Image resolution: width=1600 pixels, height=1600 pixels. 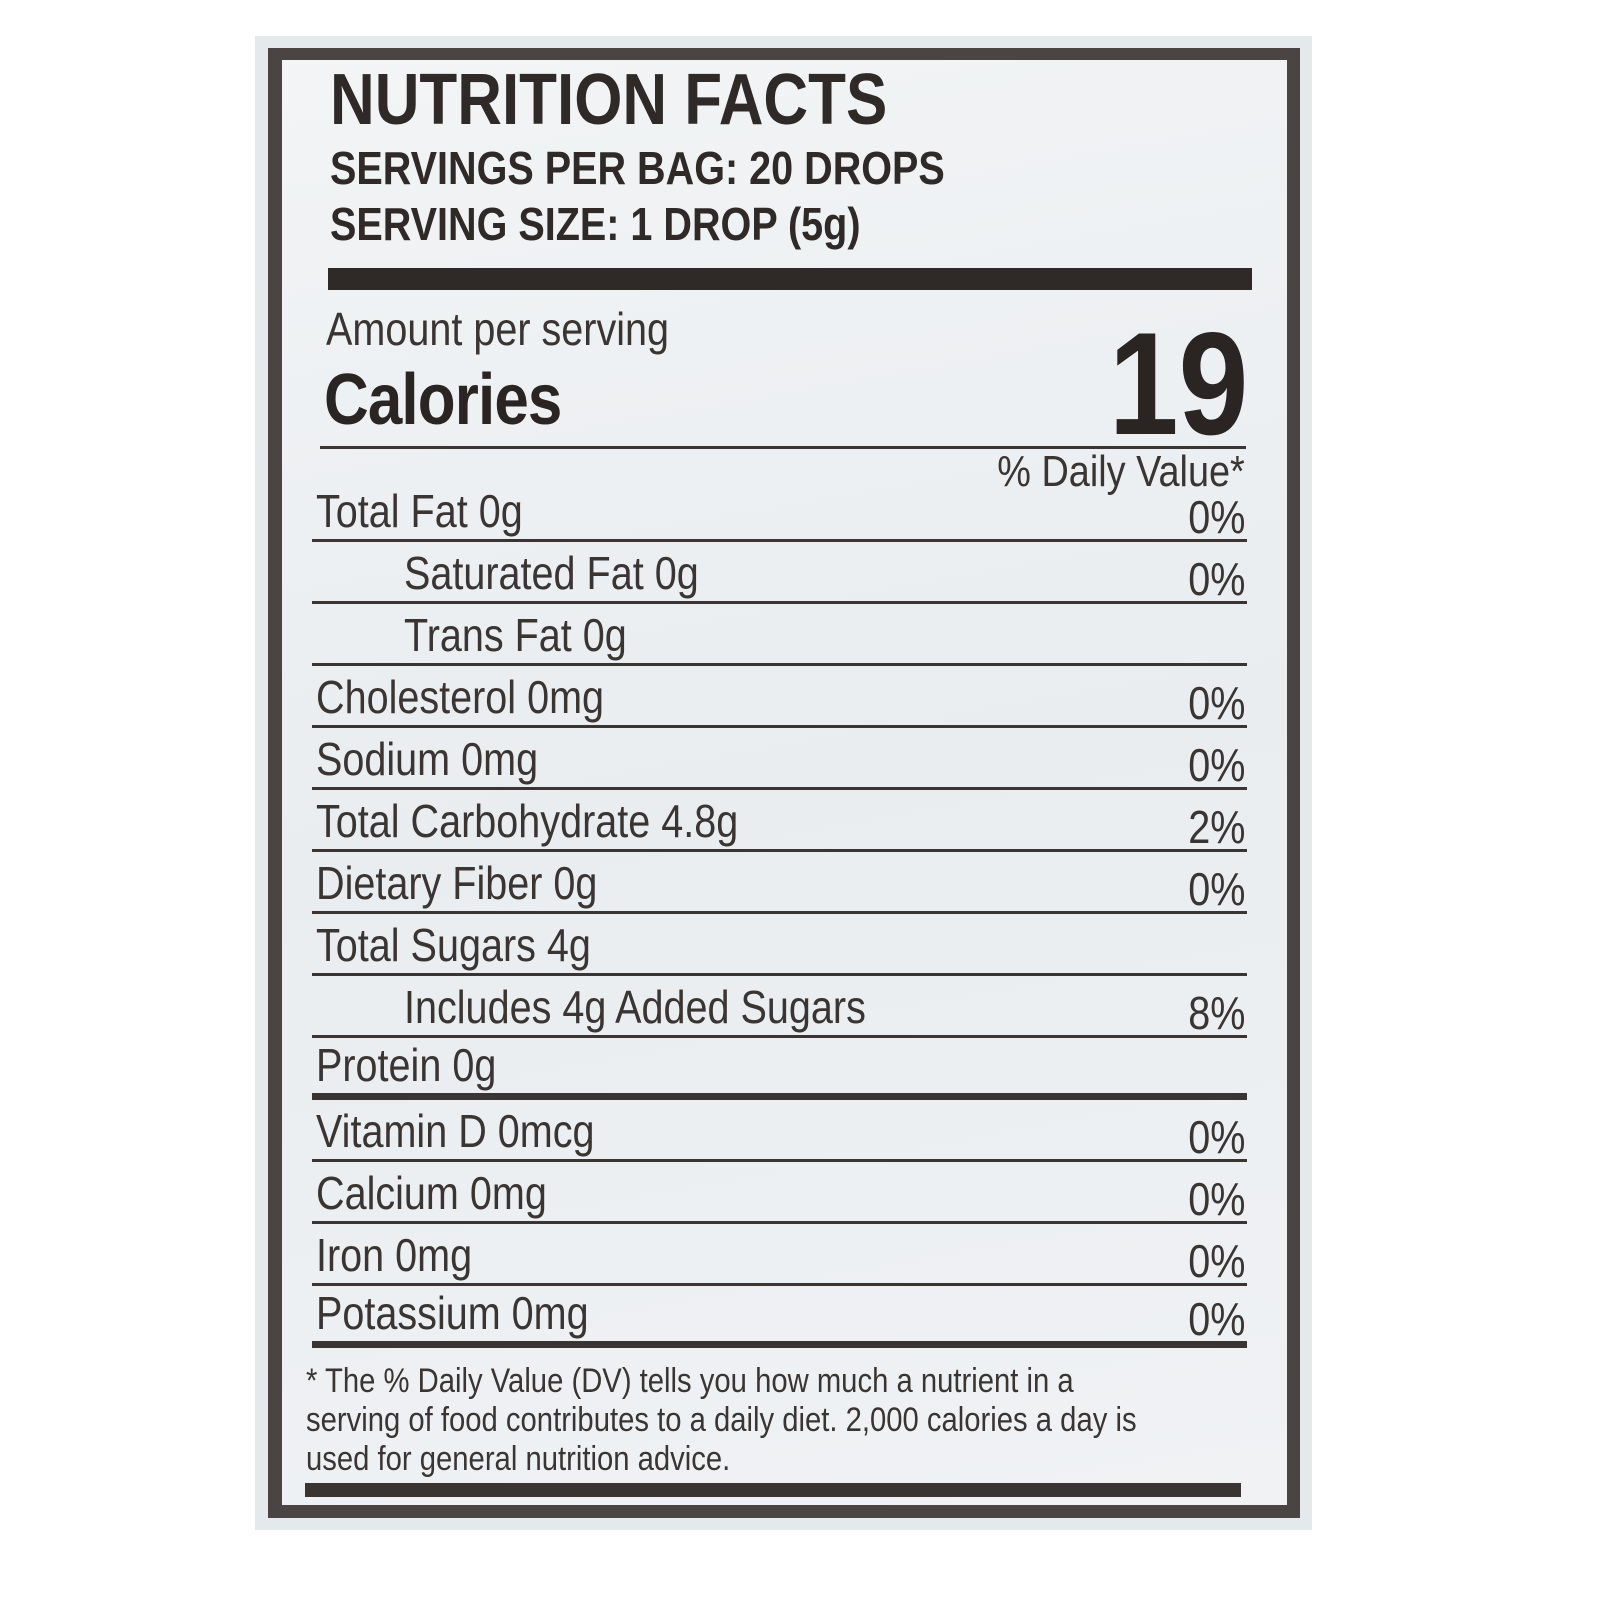 I want to click on nutrient-label: Total Fat 0g, so click(x=419, y=511).